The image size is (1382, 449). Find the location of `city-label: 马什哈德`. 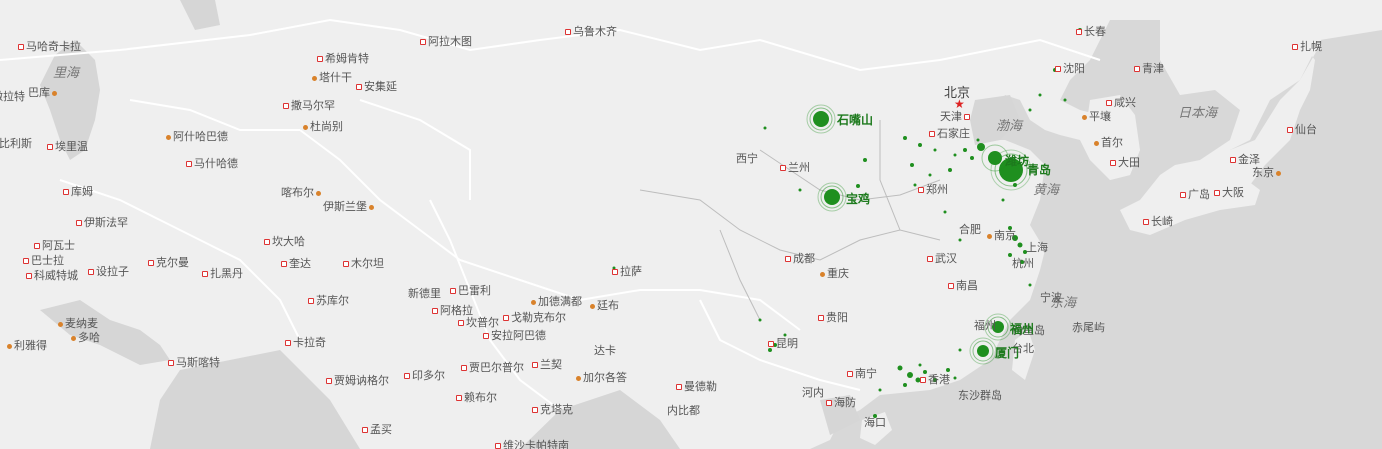

city-label: 马什哈德 is located at coordinates (212, 164).